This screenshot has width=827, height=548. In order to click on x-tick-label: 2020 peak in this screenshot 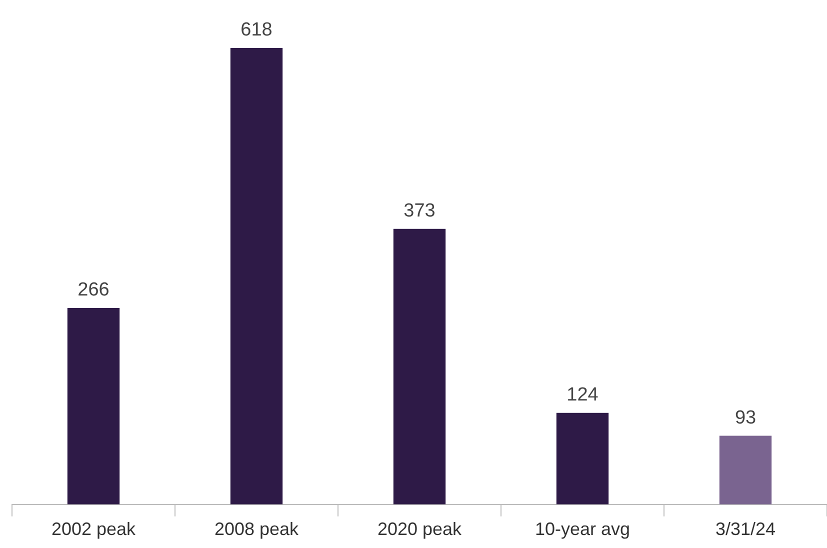, I will do `click(420, 529)`.